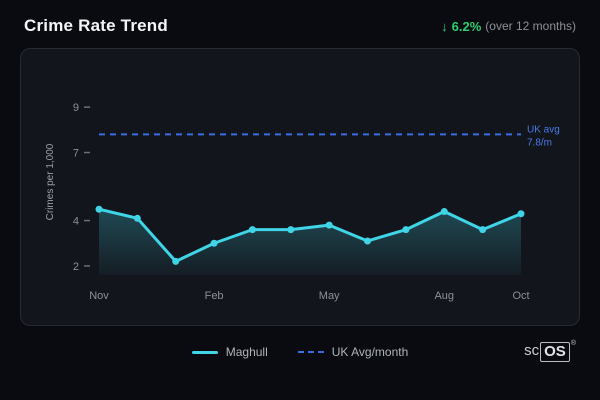 The width and height of the screenshot is (600, 400). I want to click on registered-trademark-icon: ®, so click(573, 343).